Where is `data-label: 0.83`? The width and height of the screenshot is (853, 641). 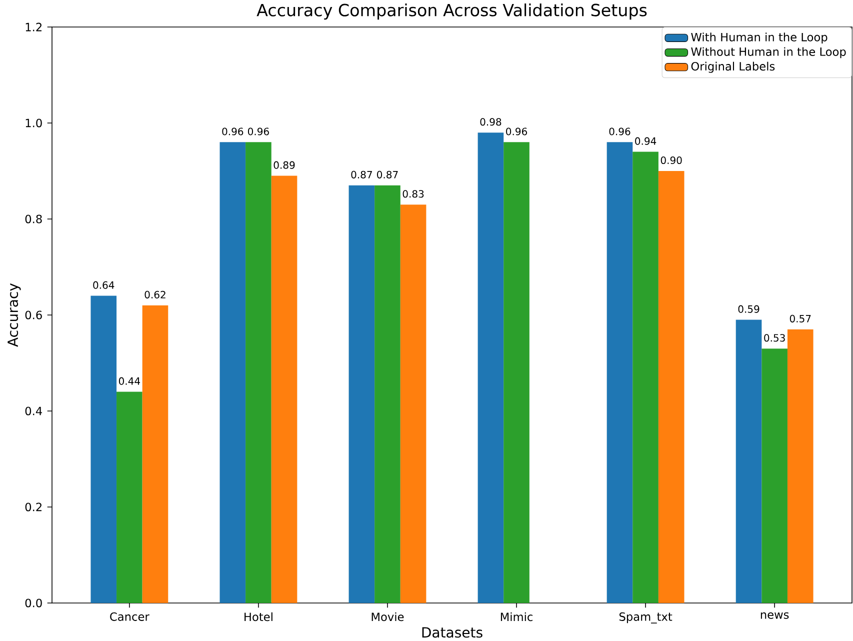 data-label: 0.83 is located at coordinates (413, 194).